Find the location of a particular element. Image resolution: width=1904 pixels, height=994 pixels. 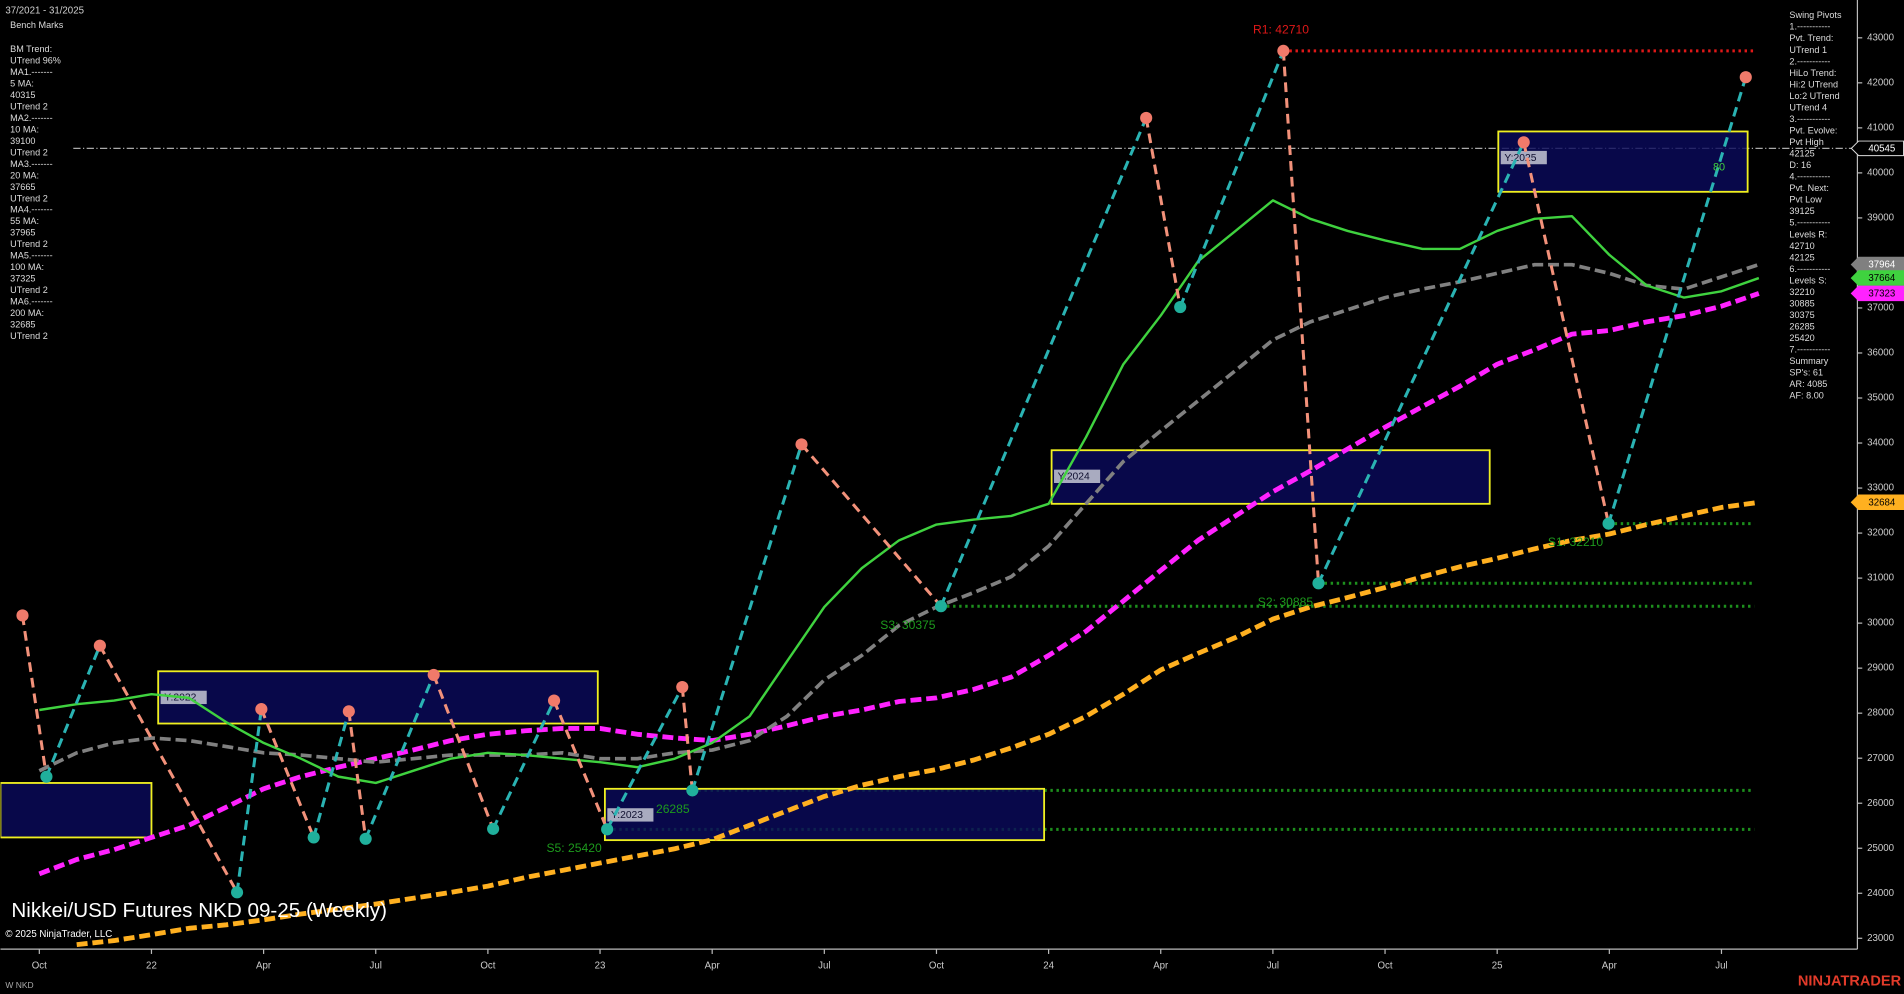

y-tick-label: 34000 is located at coordinates (1881, 443).